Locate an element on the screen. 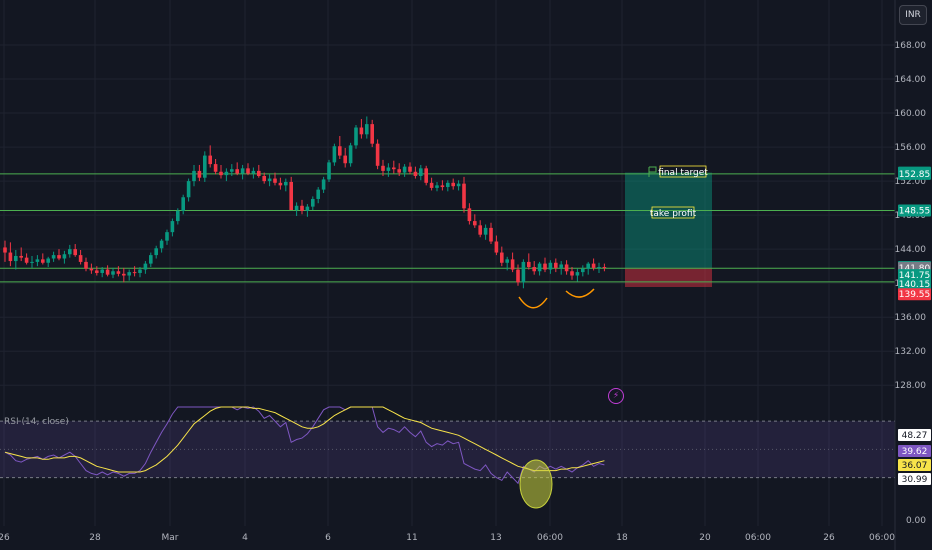 This screenshot has height=550, width=932. y-tick-label: 132.00 is located at coordinates (911, 352).